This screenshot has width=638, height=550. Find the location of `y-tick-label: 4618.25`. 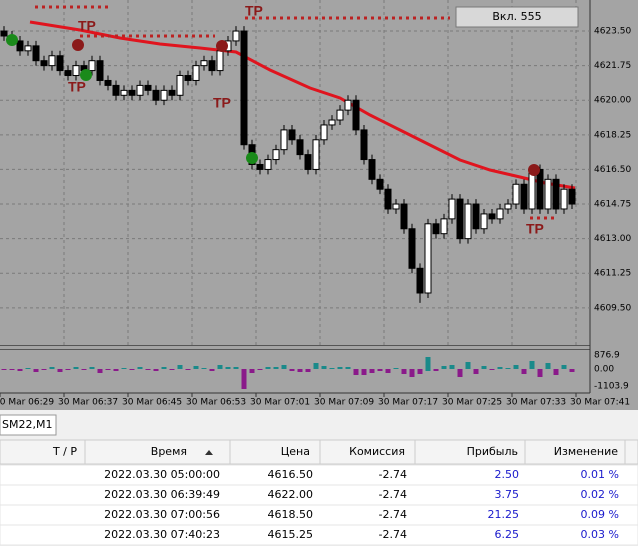

y-tick-label: 4618.25 is located at coordinates (612, 135).